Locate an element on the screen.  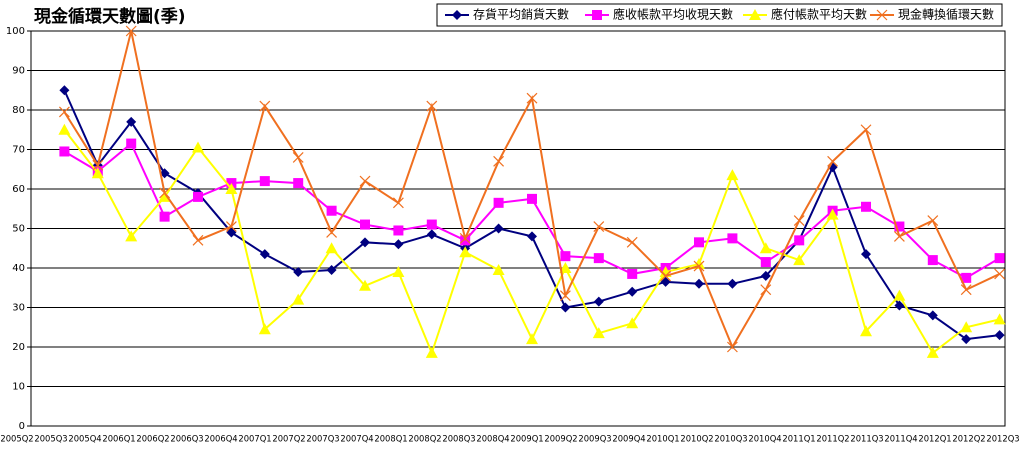
x-tick-label: 2009Q4 is located at coordinates (628, 439).